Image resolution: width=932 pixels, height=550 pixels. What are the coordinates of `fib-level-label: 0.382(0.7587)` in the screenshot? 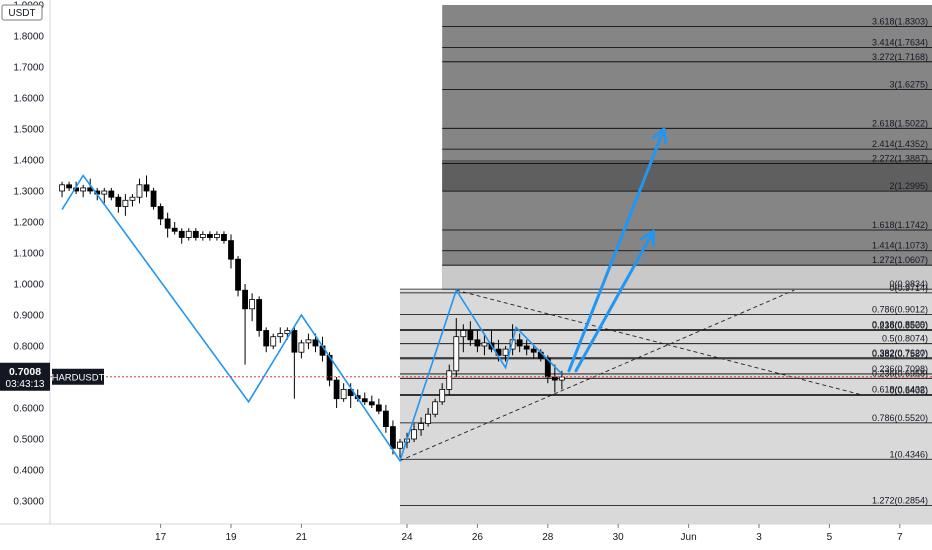 It's located at (900, 354).